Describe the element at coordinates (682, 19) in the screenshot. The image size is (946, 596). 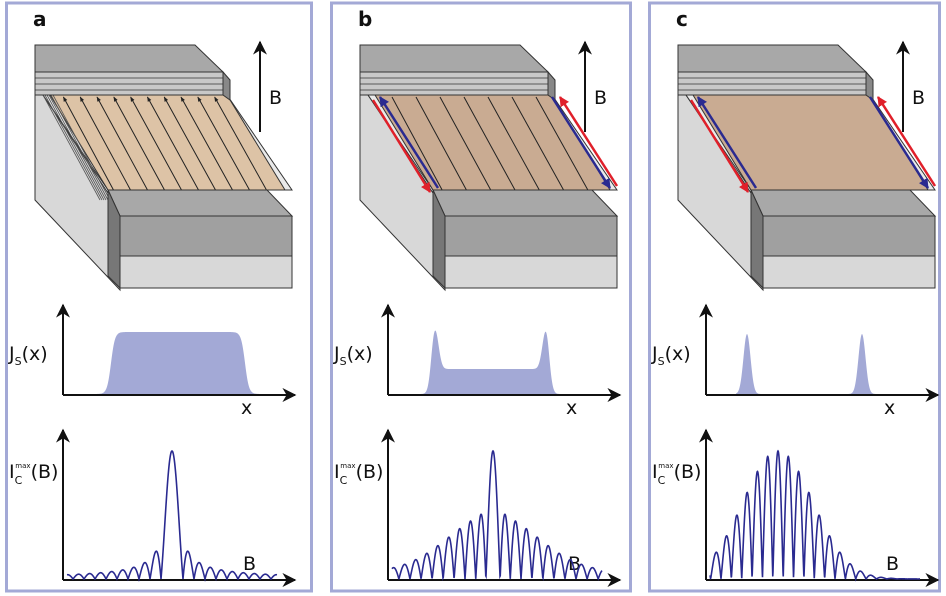
I see `panel-label: c` at that location.